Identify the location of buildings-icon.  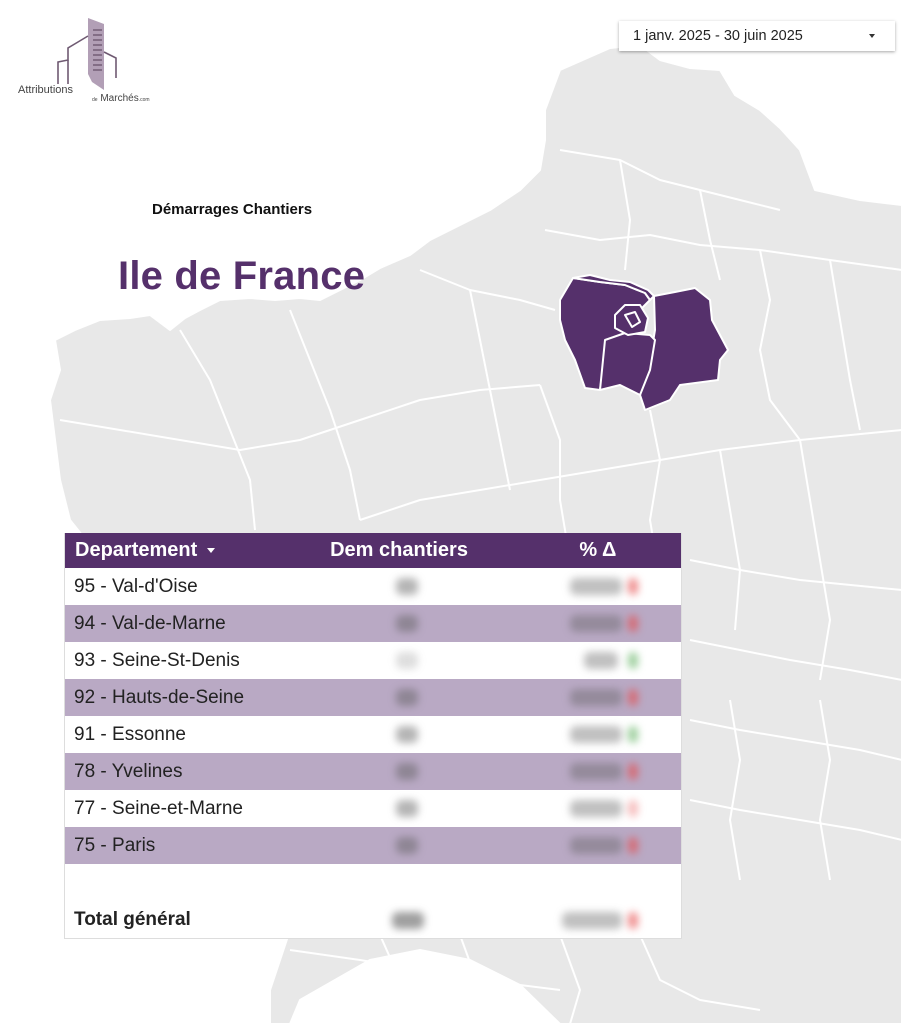
(87, 54).